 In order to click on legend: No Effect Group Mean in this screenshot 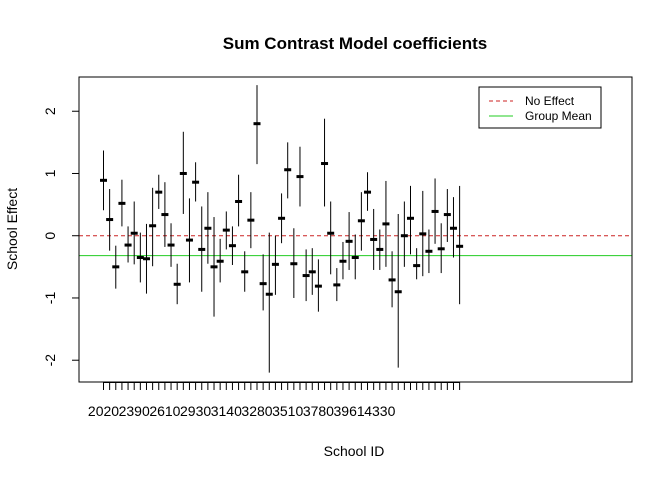, I will do `click(540, 107)`.